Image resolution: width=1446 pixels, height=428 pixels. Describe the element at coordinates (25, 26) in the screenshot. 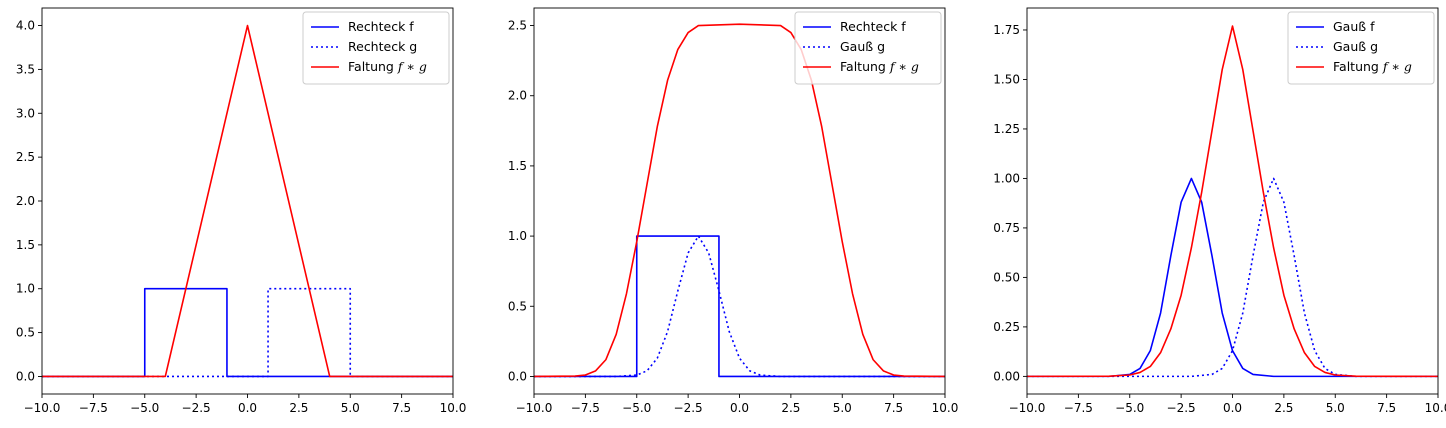

I see `y-tick-label: 4.0` at that location.